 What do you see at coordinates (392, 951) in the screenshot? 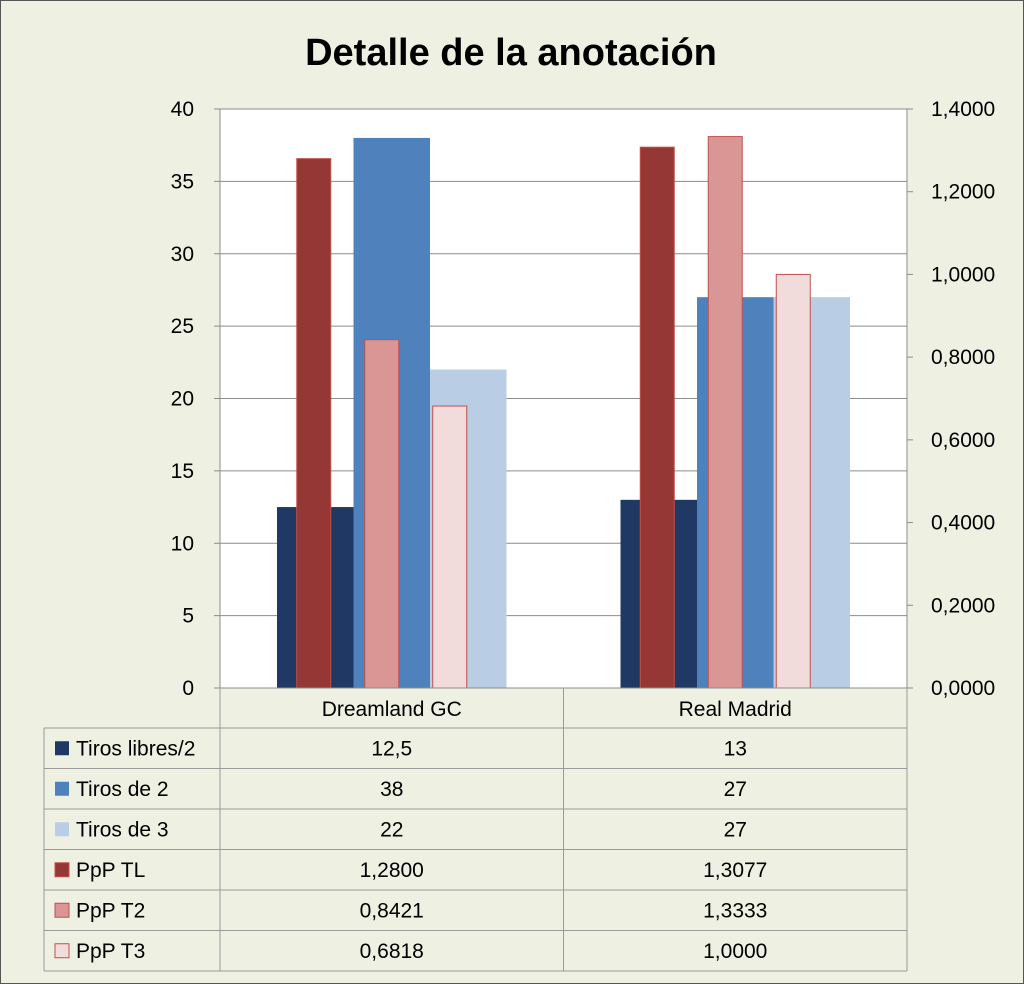
I see `table-cell-value: 0,6818` at bounding box center [392, 951].